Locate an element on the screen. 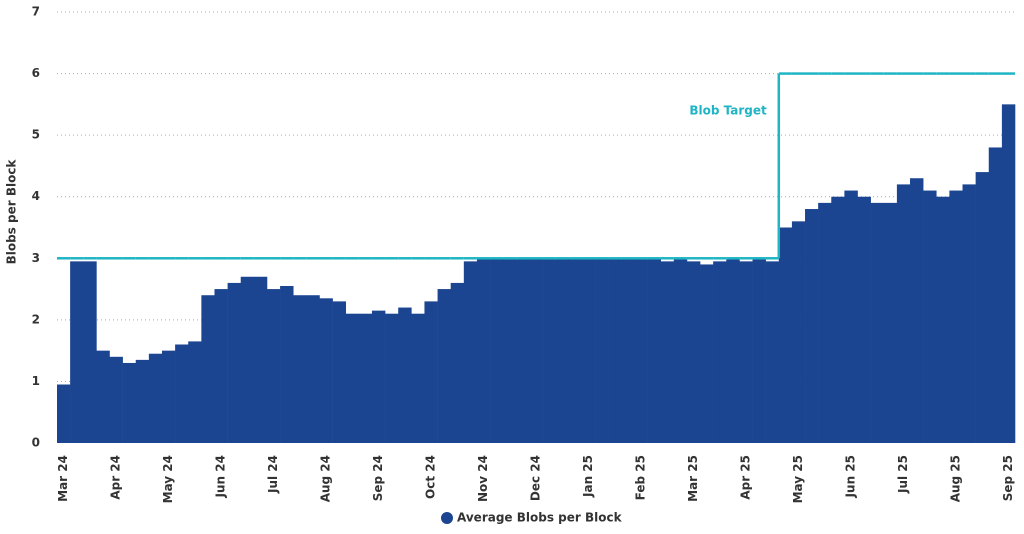  x-tick-label: Aug 25 is located at coordinates (955, 478).